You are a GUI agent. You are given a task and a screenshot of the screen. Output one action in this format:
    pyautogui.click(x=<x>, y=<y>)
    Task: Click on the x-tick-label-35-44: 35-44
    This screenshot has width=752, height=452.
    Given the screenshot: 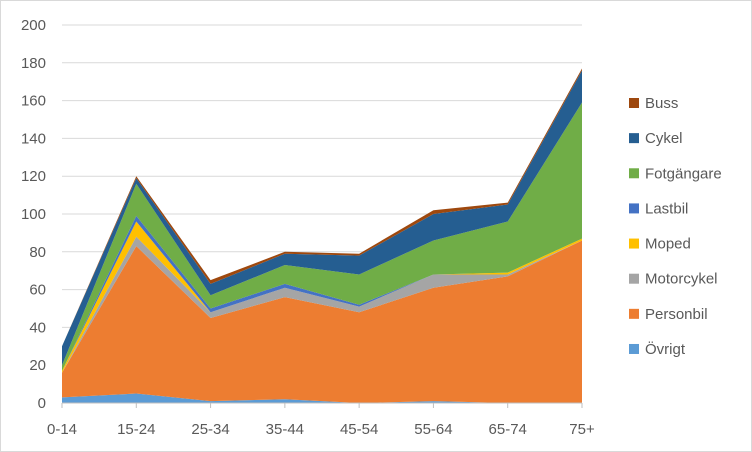 What is the action you would take?
    pyautogui.click(x=285, y=429)
    